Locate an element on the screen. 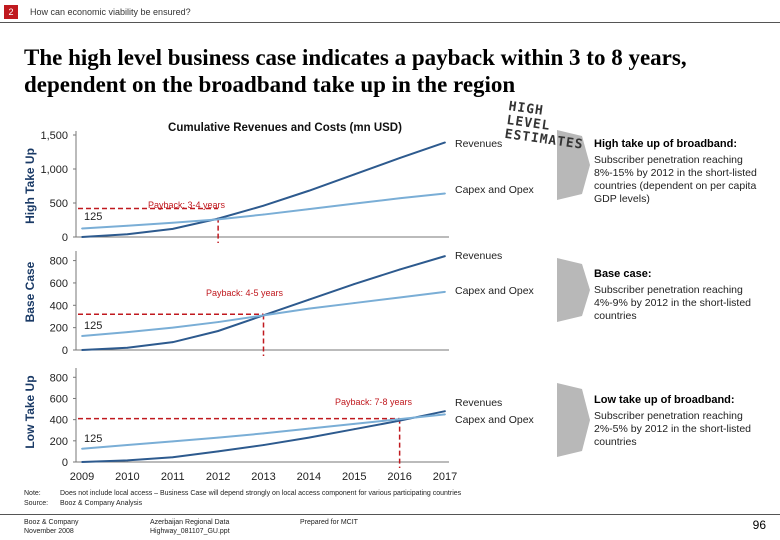 This screenshot has height=540, width=780. panel-high-take-up-y-tick-label: 0 is located at coordinates (65, 238).